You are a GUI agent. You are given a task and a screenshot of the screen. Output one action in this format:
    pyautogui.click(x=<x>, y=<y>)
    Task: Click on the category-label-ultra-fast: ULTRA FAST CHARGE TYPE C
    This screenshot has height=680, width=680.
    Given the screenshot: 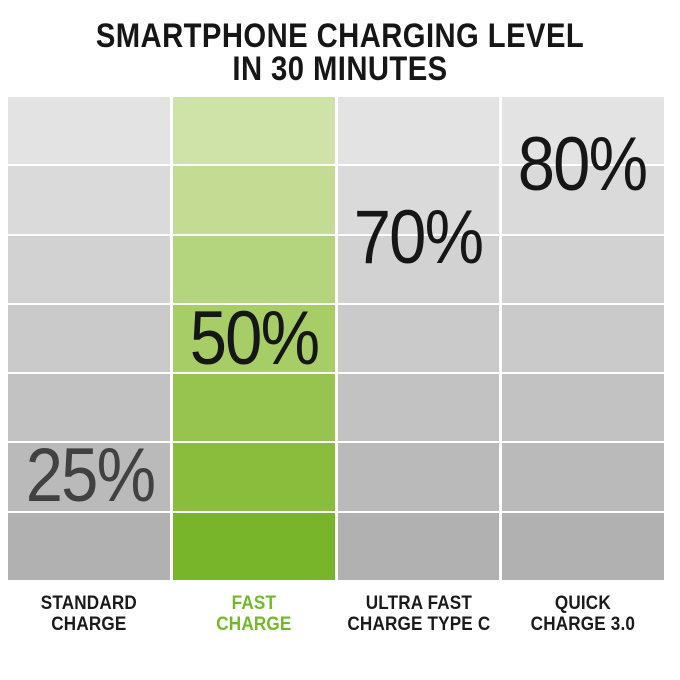 What is the action you would take?
    pyautogui.click(x=419, y=614)
    